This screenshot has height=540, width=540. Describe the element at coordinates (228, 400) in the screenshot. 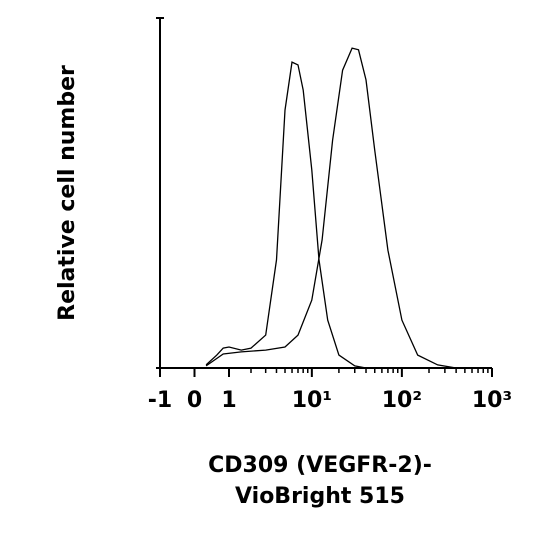

I see `x-tick-label: 1` at that location.